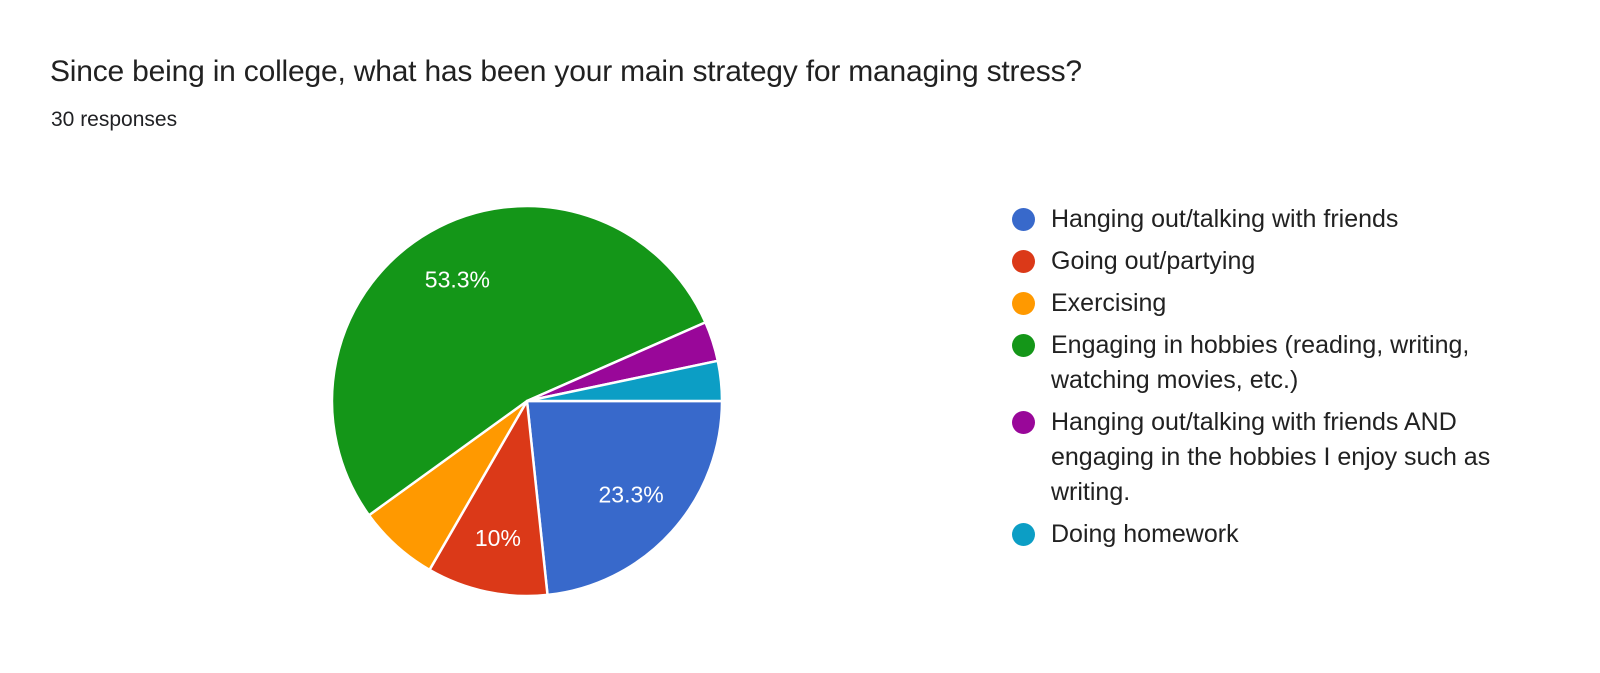 This screenshot has width=1600, height=673. I want to click on legend-item-5: Doing homework, so click(1292, 534).